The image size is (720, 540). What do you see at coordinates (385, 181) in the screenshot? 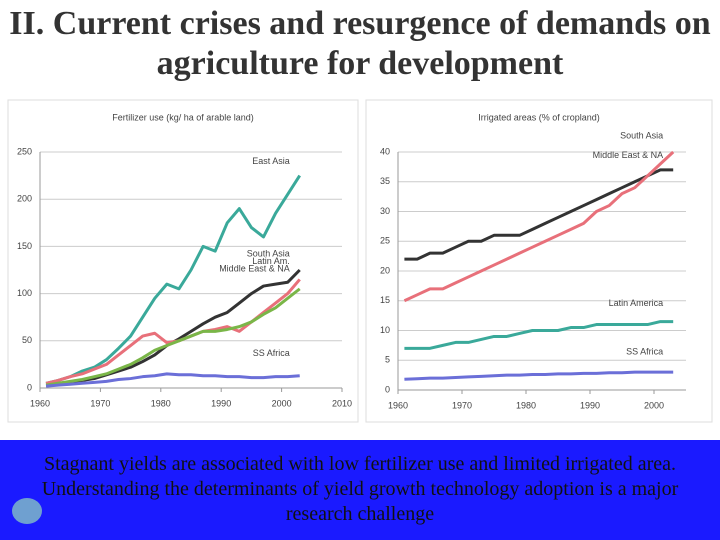
I see `y-tick-label: 35` at bounding box center [385, 181].